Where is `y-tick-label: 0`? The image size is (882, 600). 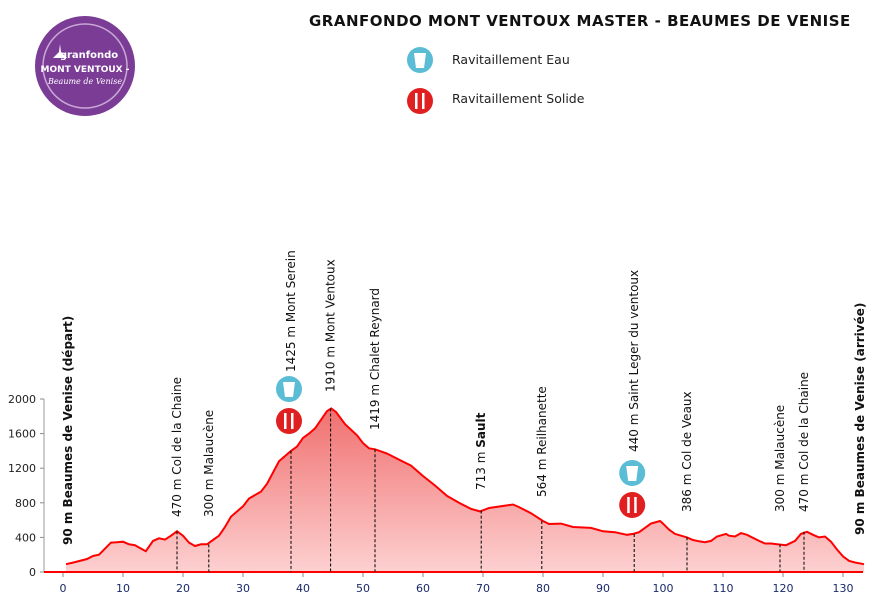 y-tick-label: 0 is located at coordinates (32, 572).